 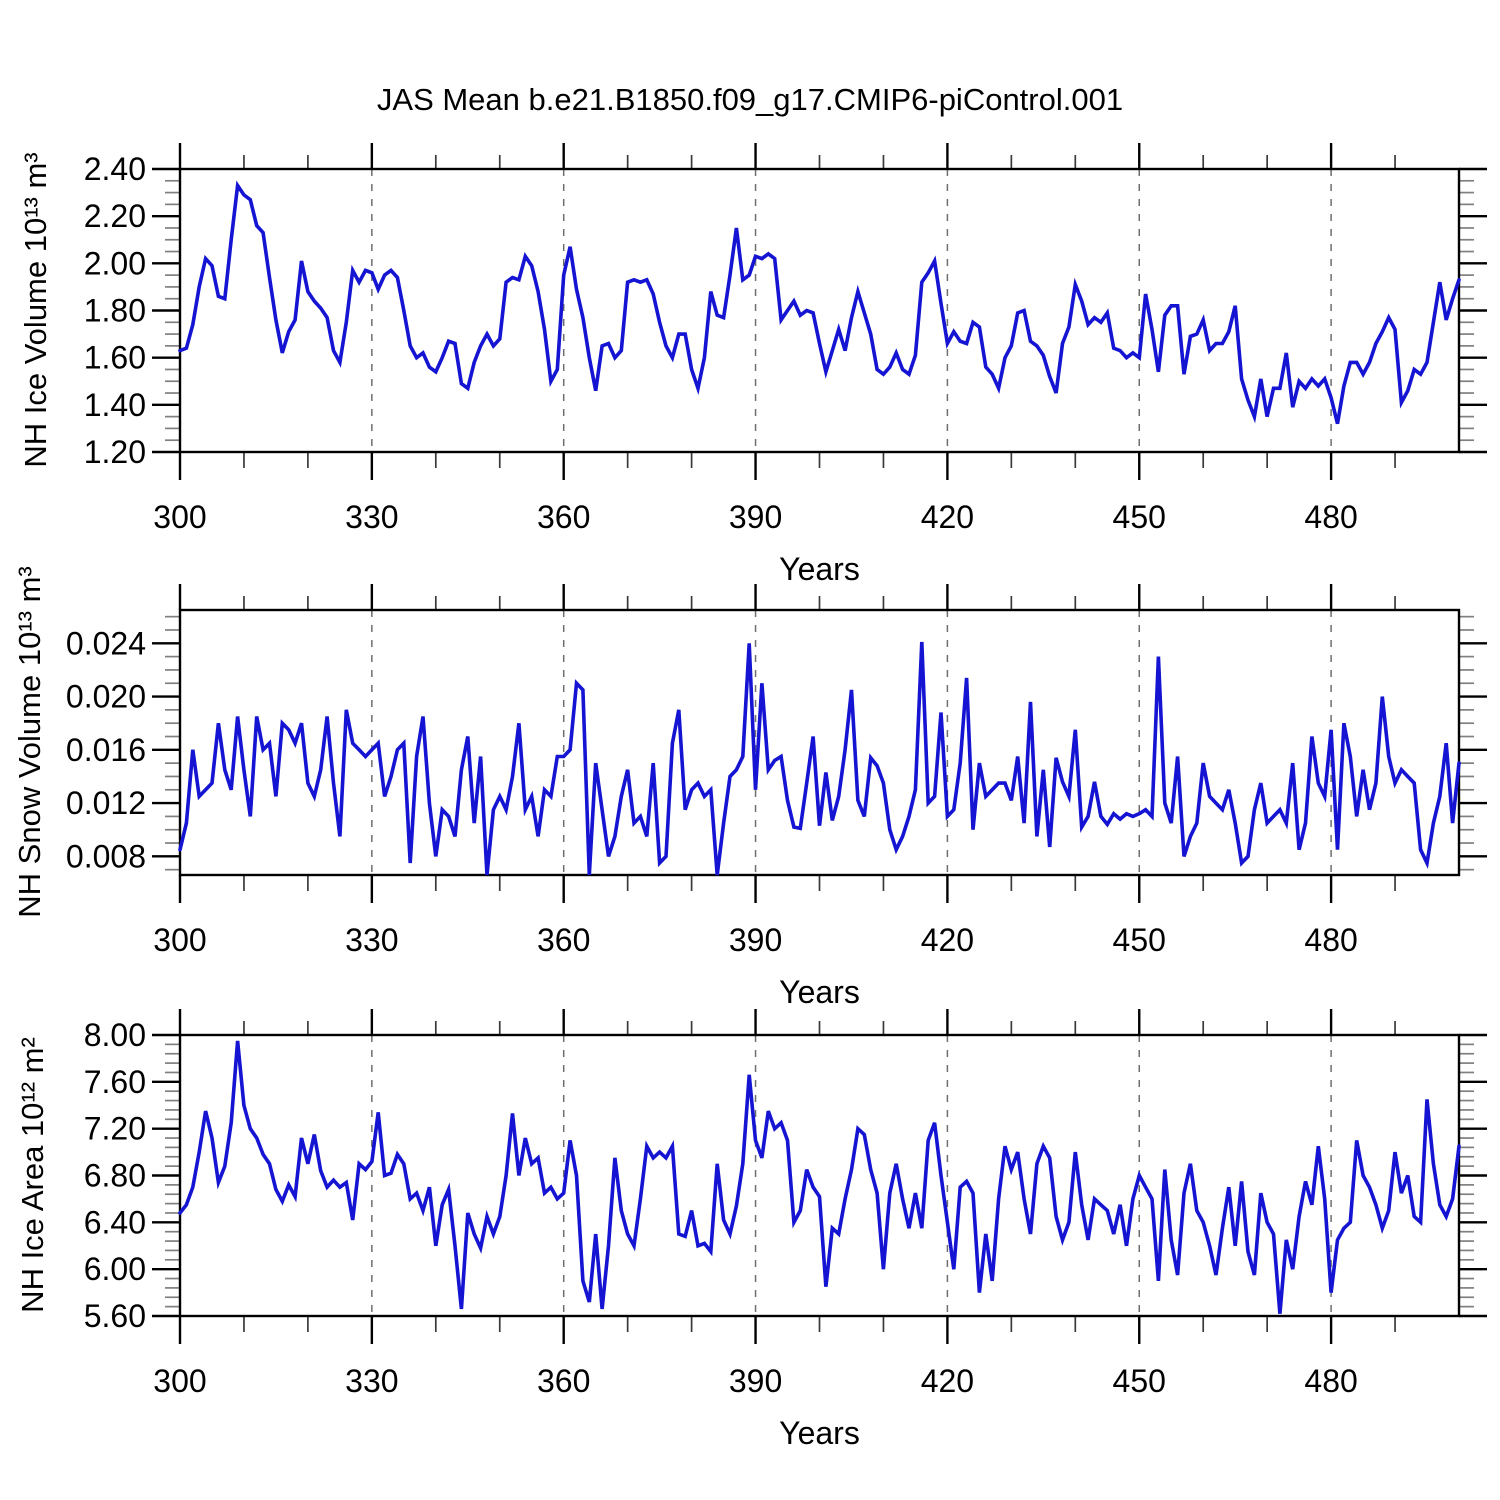 I want to click on y-tick-label: 0.024, so click(x=106, y=643).